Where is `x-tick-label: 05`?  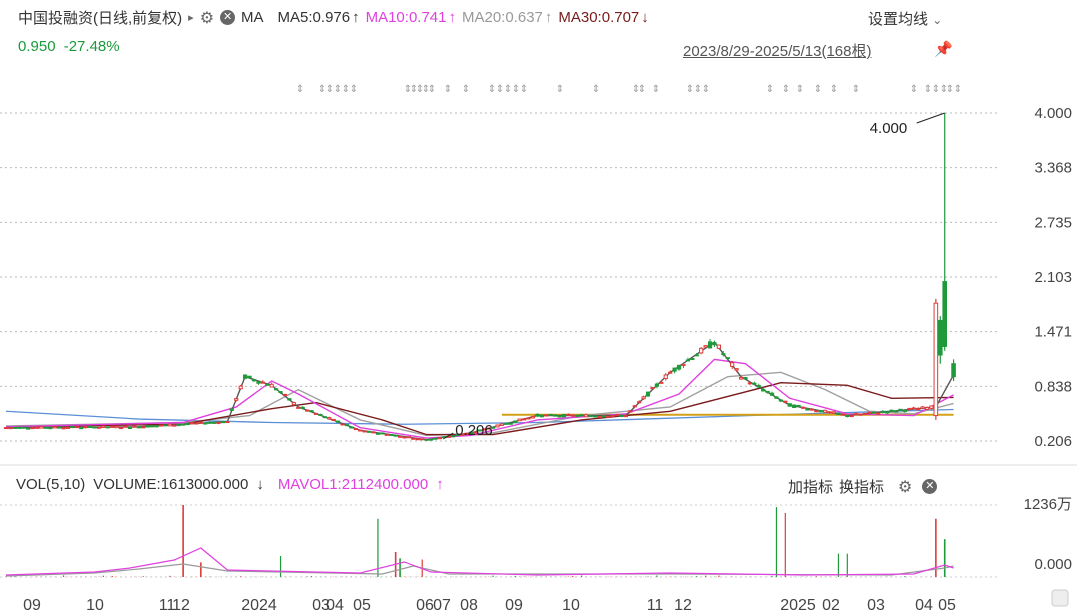 x-tick-label: 05 is located at coordinates (947, 605).